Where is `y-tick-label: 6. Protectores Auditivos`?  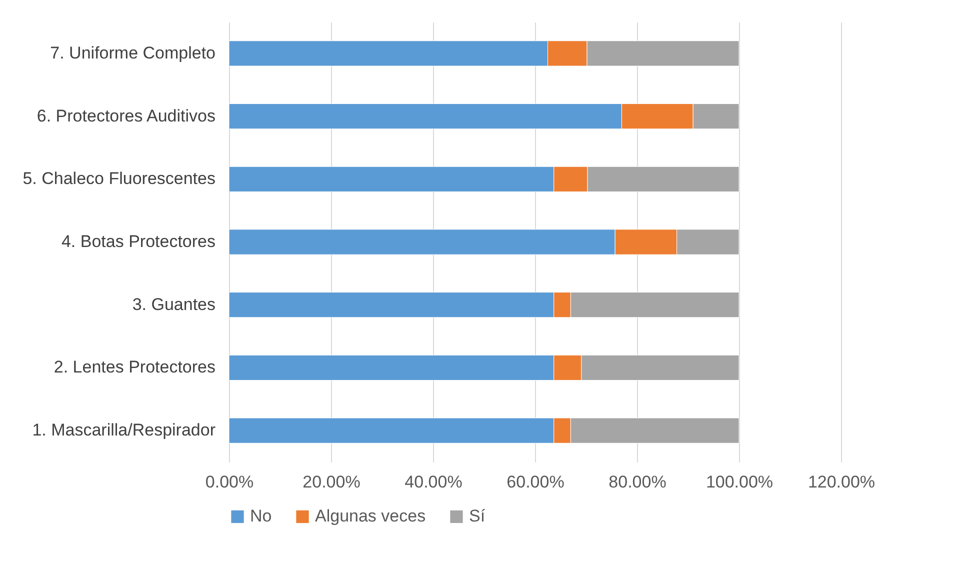
y-tick-label: 6. Protectores Auditivos is located at coordinates (126, 116).